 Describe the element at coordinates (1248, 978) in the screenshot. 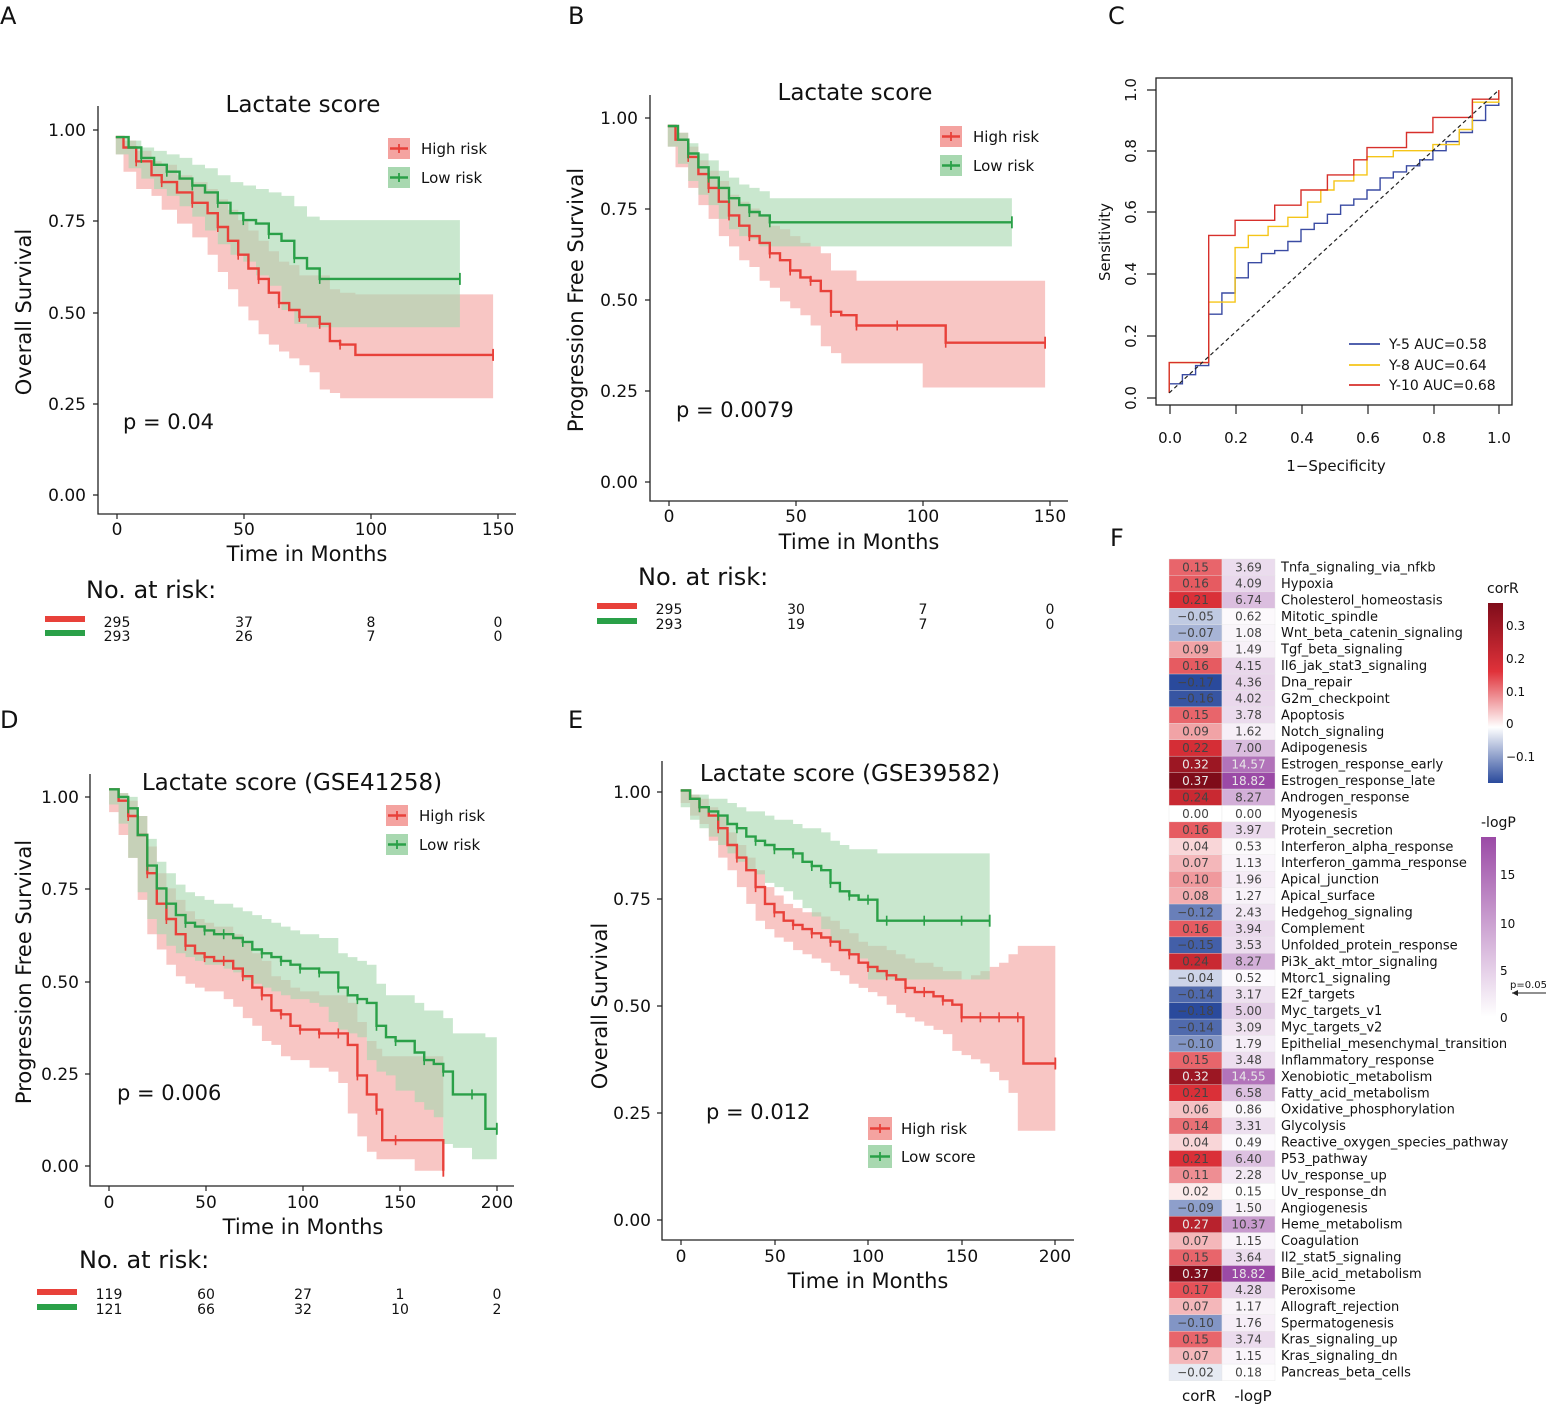

I see `heatmap-value-logp: 0.52` at that location.